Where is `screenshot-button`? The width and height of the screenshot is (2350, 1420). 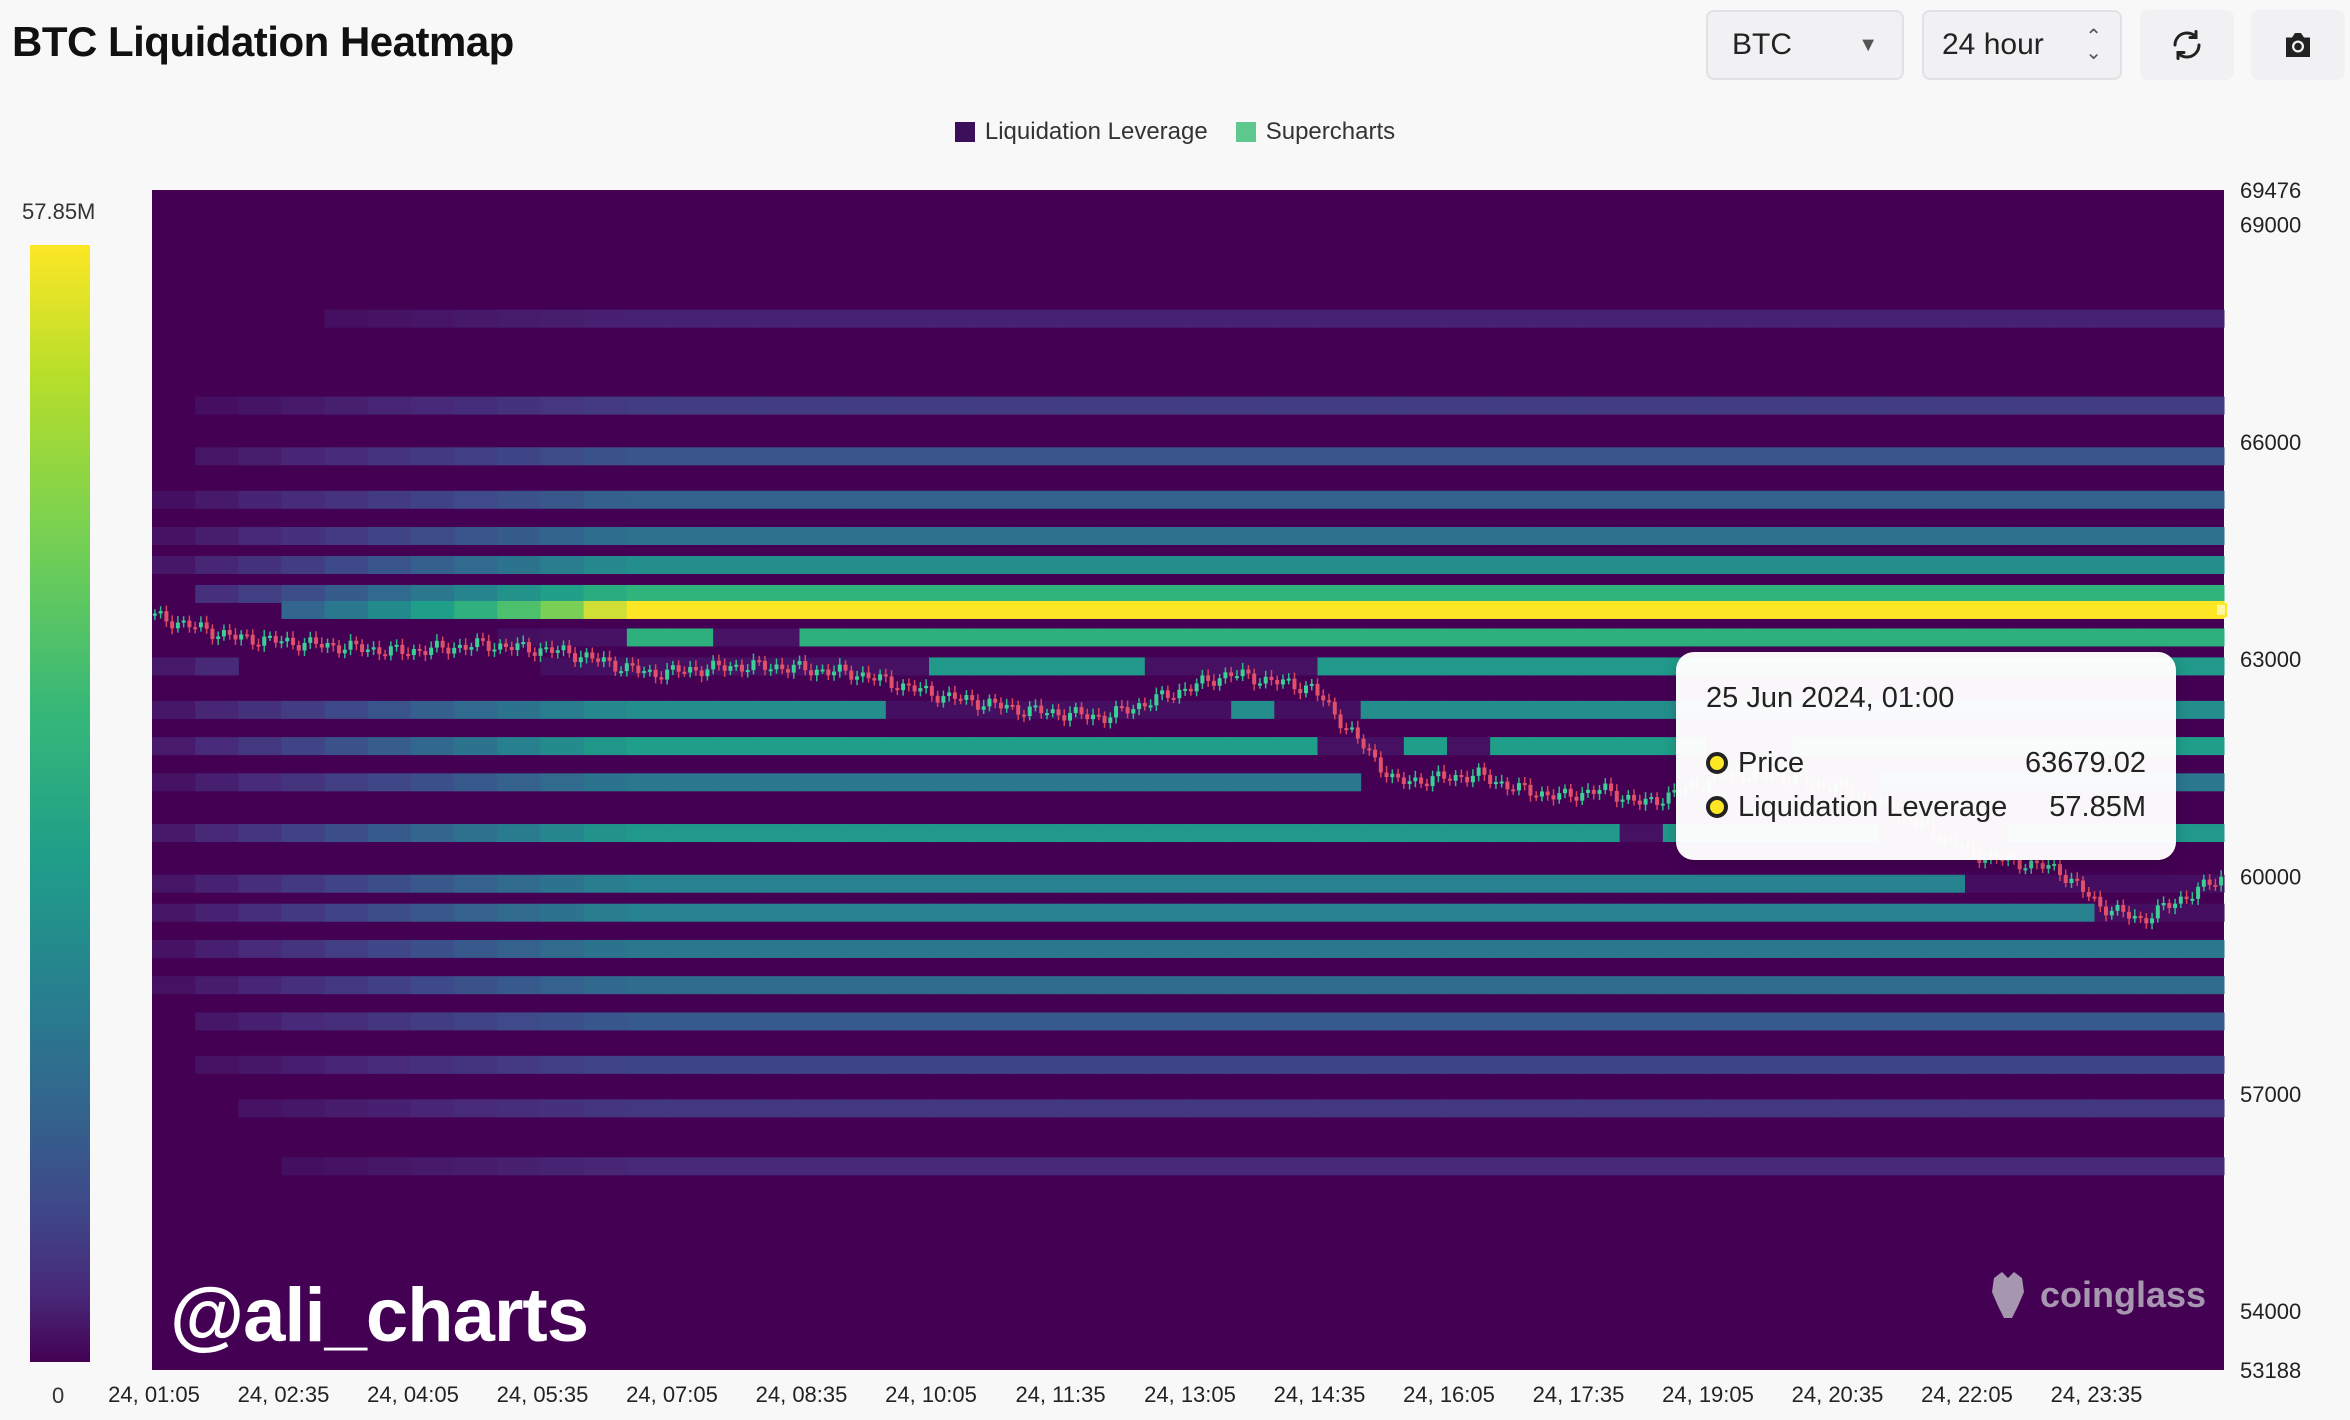
screenshot-button is located at coordinates (2298, 45).